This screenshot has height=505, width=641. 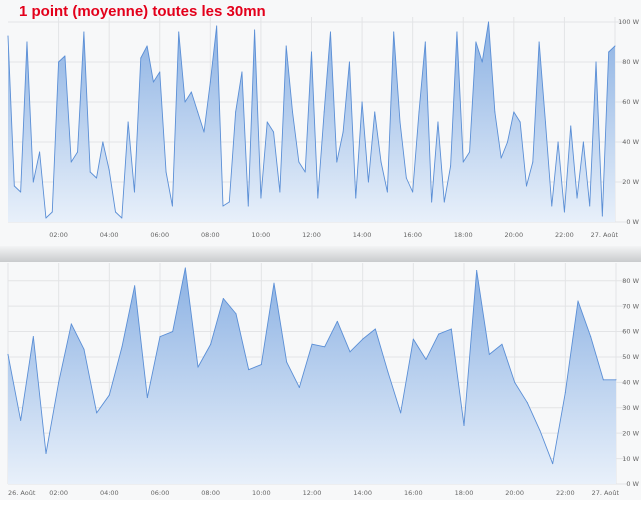 What do you see at coordinates (632, 484) in the screenshot?
I see `y-tick-label: 0 W` at bounding box center [632, 484].